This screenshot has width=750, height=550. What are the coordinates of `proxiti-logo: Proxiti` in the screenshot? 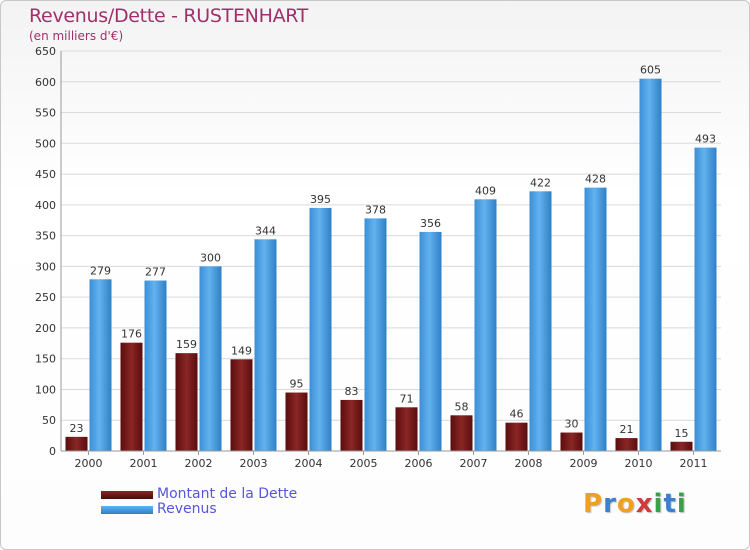 It's located at (635, 504).